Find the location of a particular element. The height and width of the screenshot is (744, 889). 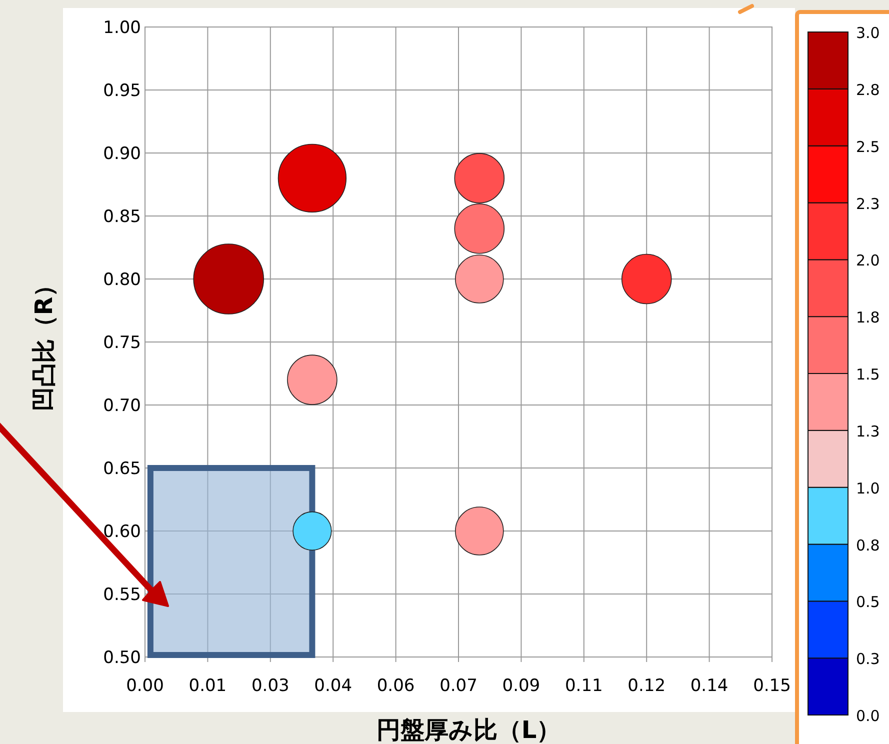

x-tick-label: 0.04 is located at coordinates (333, 686).